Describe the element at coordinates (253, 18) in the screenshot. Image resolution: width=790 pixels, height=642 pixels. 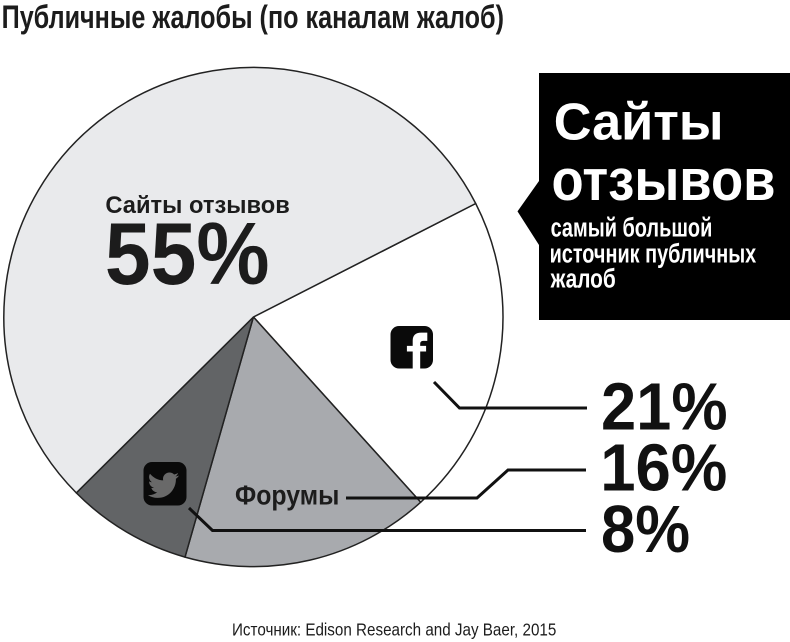
I see `svg-text:Публичные жалобы (по каналам ж: Публичные жалобы (по каналам жалоб)` at that location.